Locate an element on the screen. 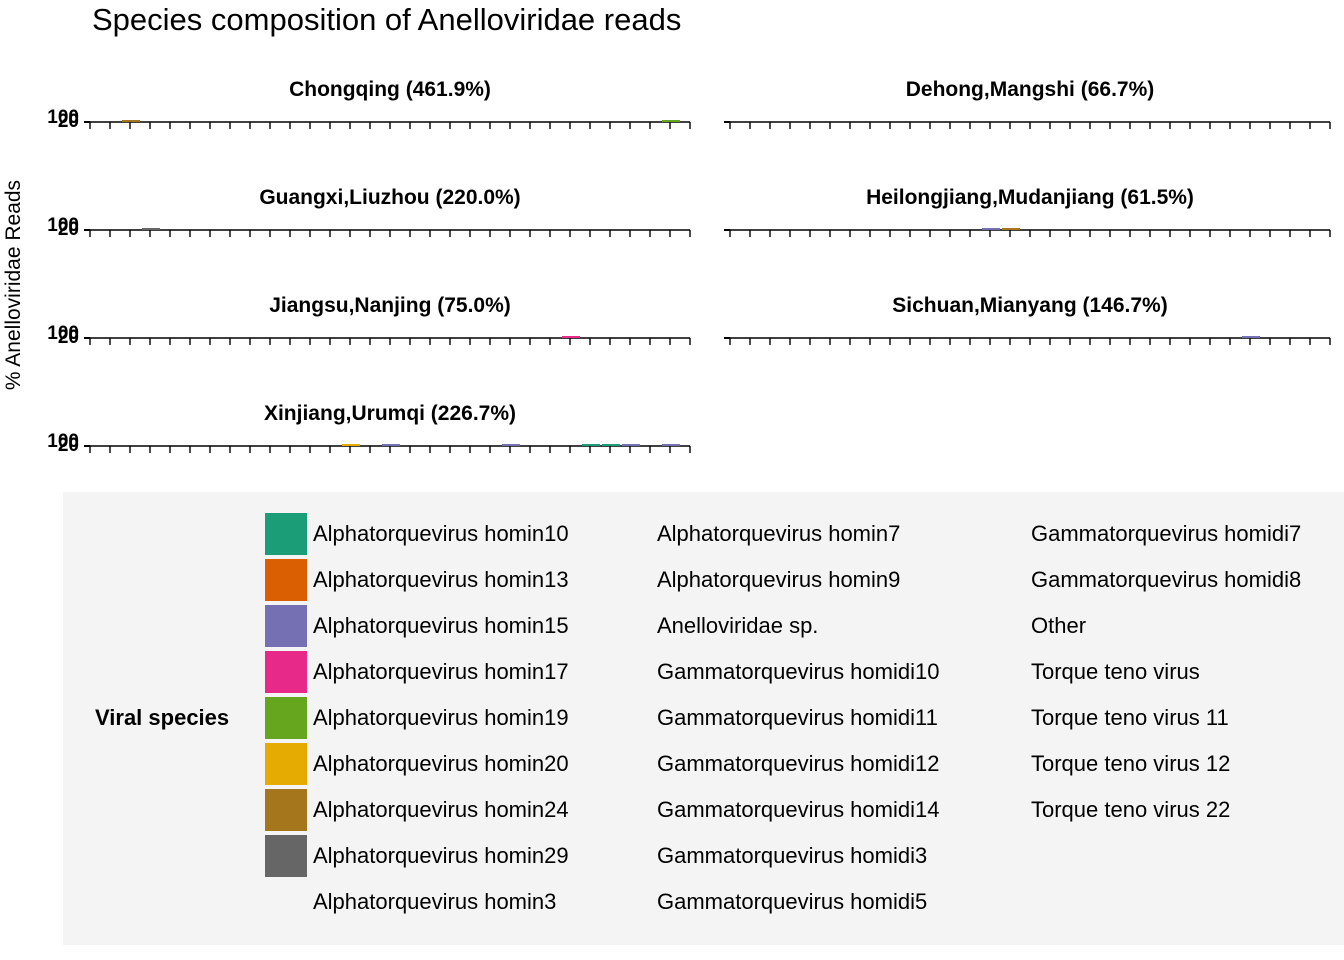  legend-label: Alphatorquevirus homin13 is located at coordinates (441, 579).